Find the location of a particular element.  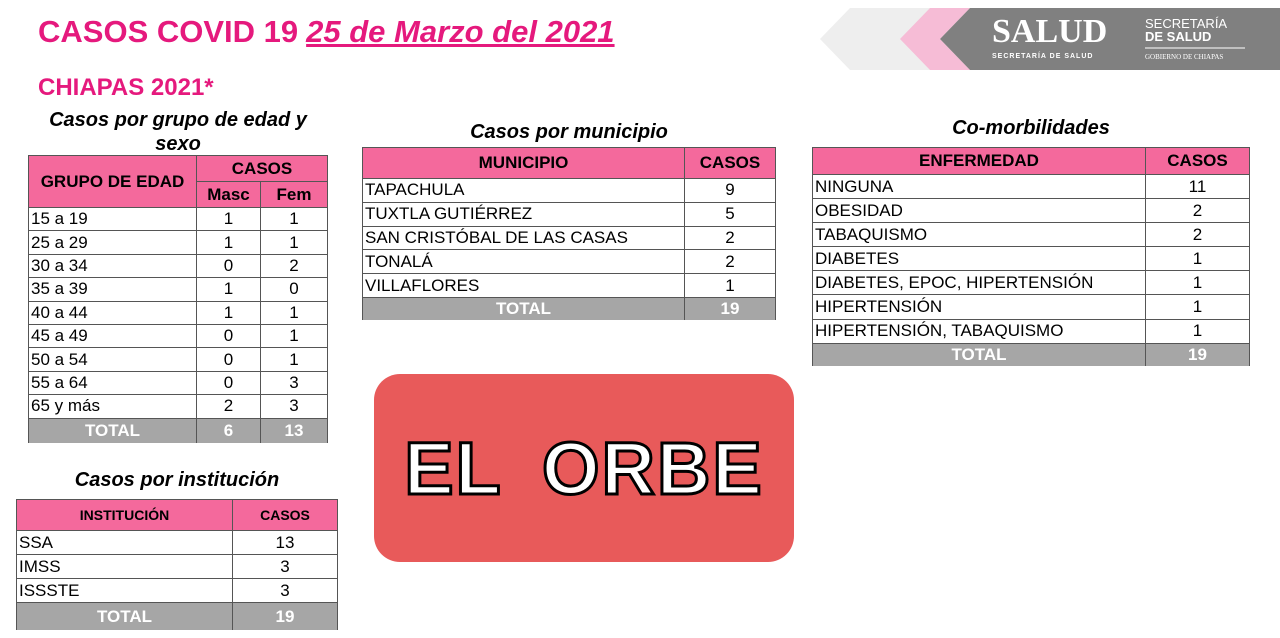

table-row: TAPACHULA 9 is located at coordinates (569, 190).